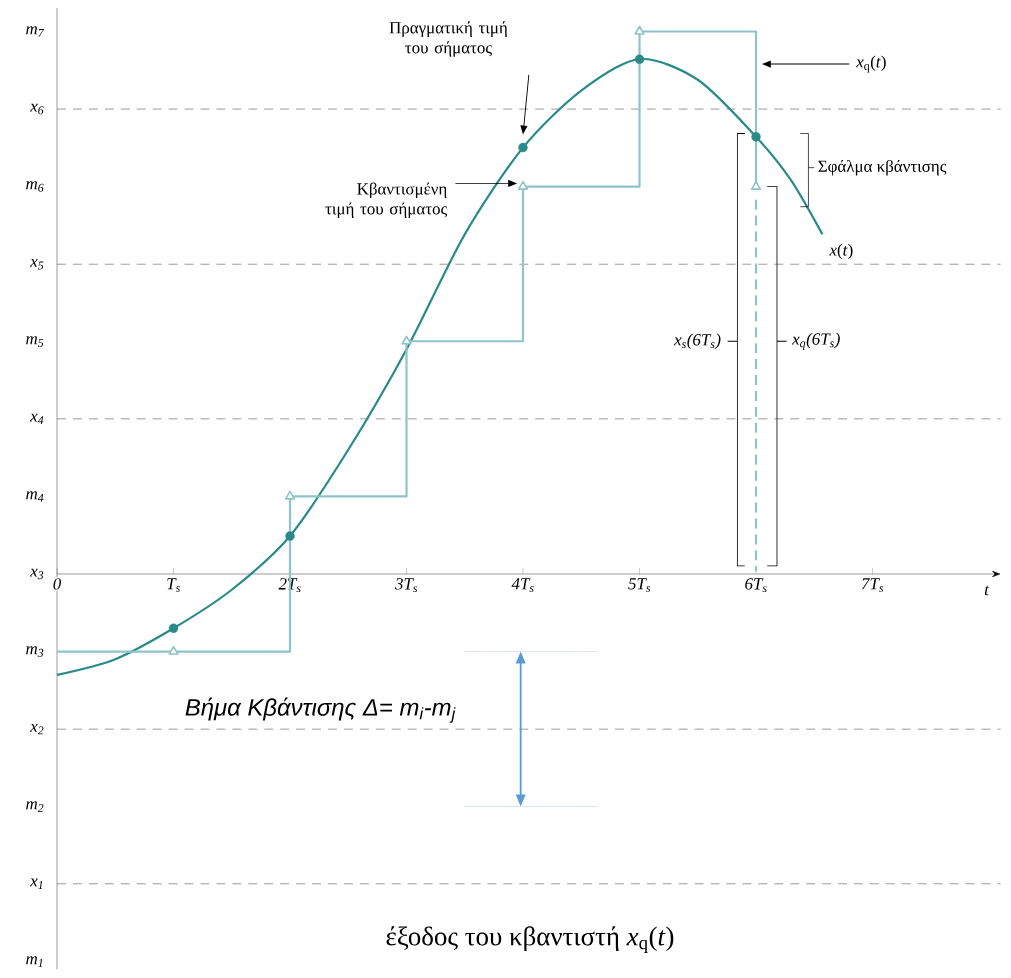 The image size is (1011, 978). What do you see at coordinates (522, 585) in the screenshot?
I see `x-tick-label: 4T$_{s}$` at bounding box center [522, 585].